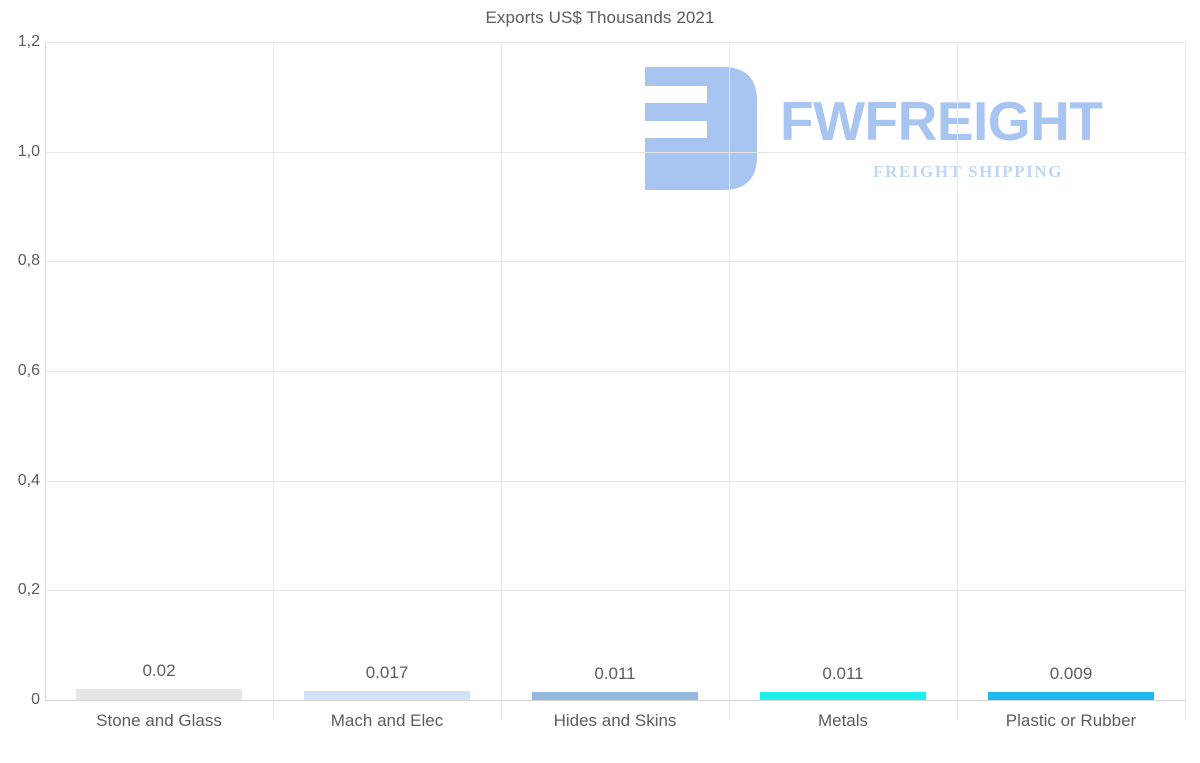  What do you see at coordinates (28, 370) in the screenshot?
I see `y-tick-label: 0,6` at bounding box center [28, 370].